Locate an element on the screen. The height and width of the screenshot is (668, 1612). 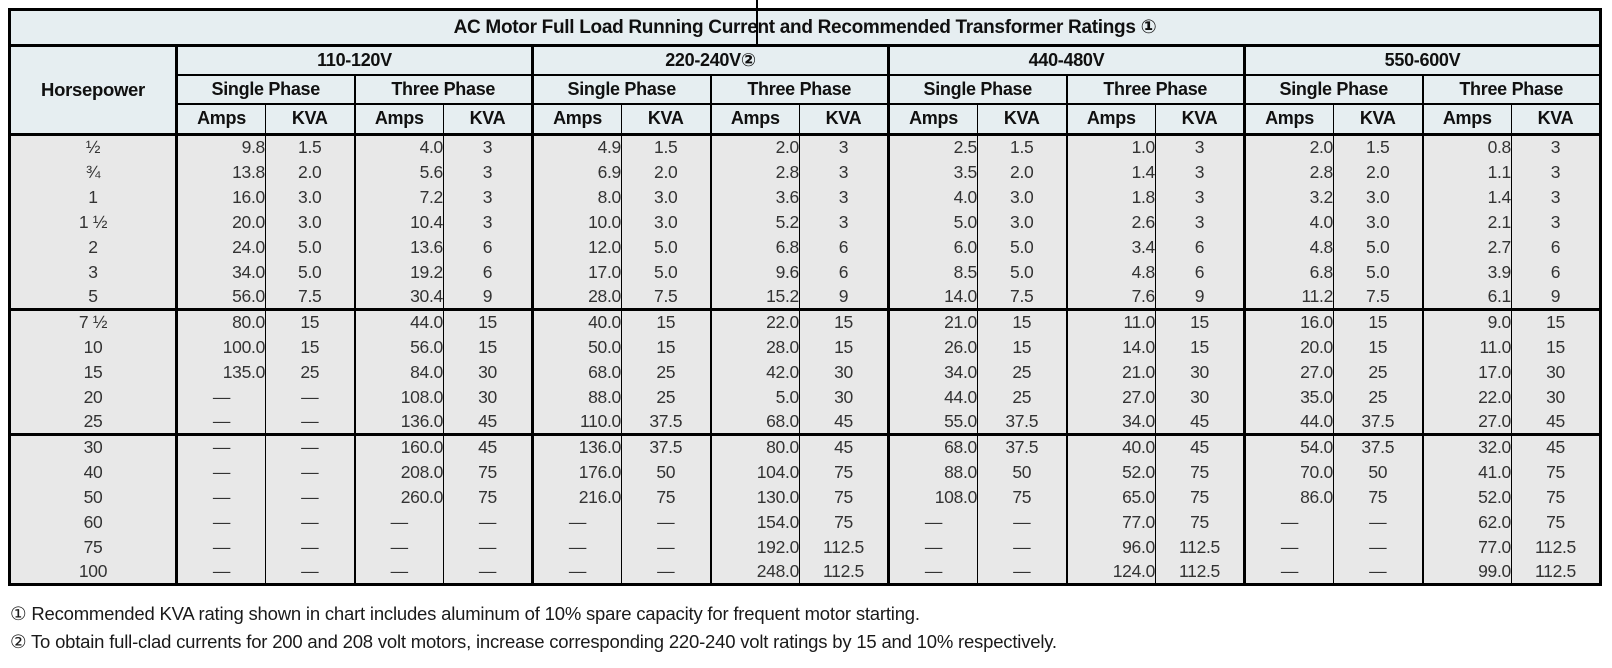
amps-cell: 108.0 is located at coordinates (398, 397).